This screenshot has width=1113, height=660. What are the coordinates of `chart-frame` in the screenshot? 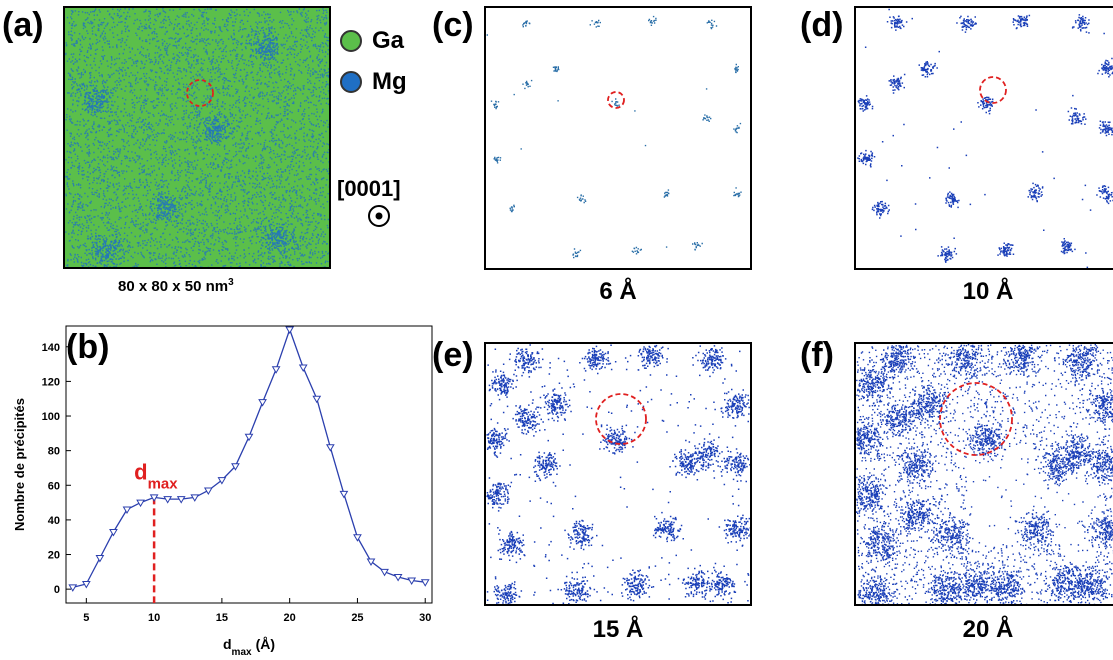 It's located at (249, 464).